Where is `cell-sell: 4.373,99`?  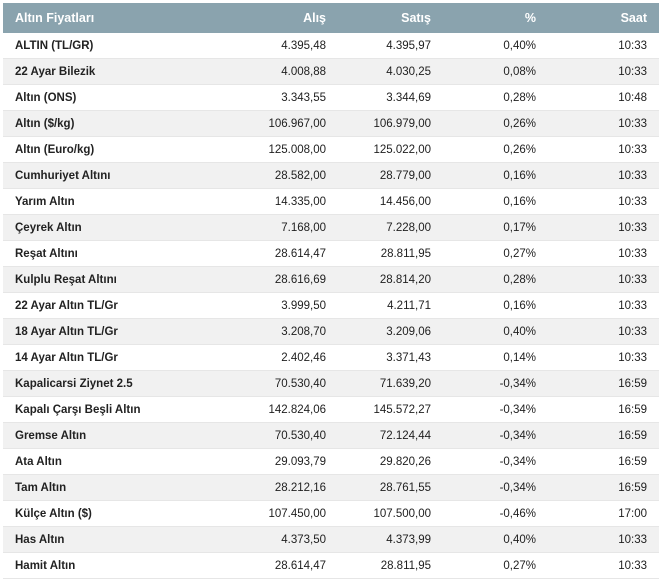
cell-sell: 4.373,99 is located at coordinates (390, 539).